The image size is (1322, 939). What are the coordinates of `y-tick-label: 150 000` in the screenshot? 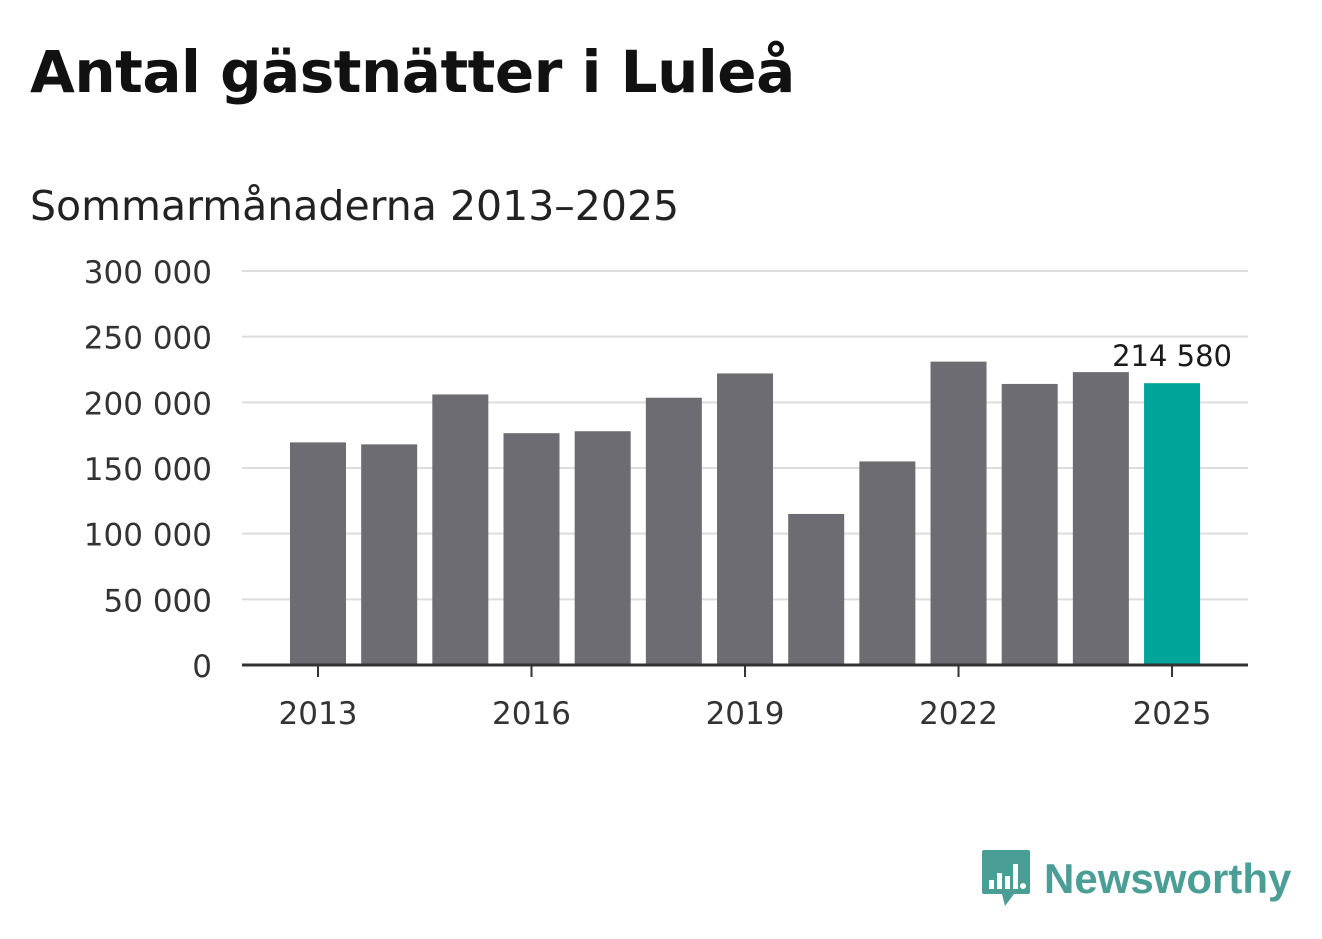 It's located at (148, 470).